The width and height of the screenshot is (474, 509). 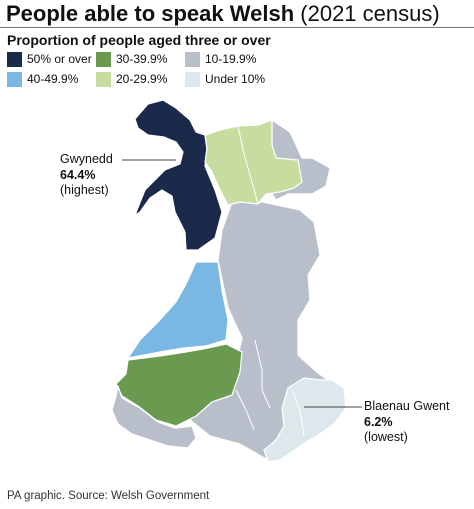 I want to click on gwynedd-name: Gwynedd, so click(x=86, y=159).